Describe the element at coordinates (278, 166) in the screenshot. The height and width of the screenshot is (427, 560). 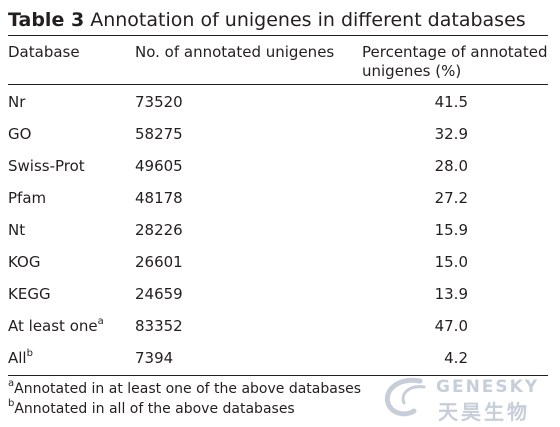
I see `table-row: Swiss-Prot 49605 28.0` at that location.